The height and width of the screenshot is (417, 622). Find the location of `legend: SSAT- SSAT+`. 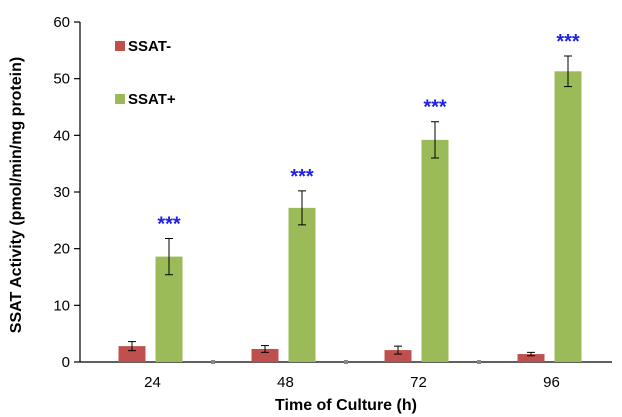

legend: SSAT- SSAT+ is located at coordinates (145, 73).